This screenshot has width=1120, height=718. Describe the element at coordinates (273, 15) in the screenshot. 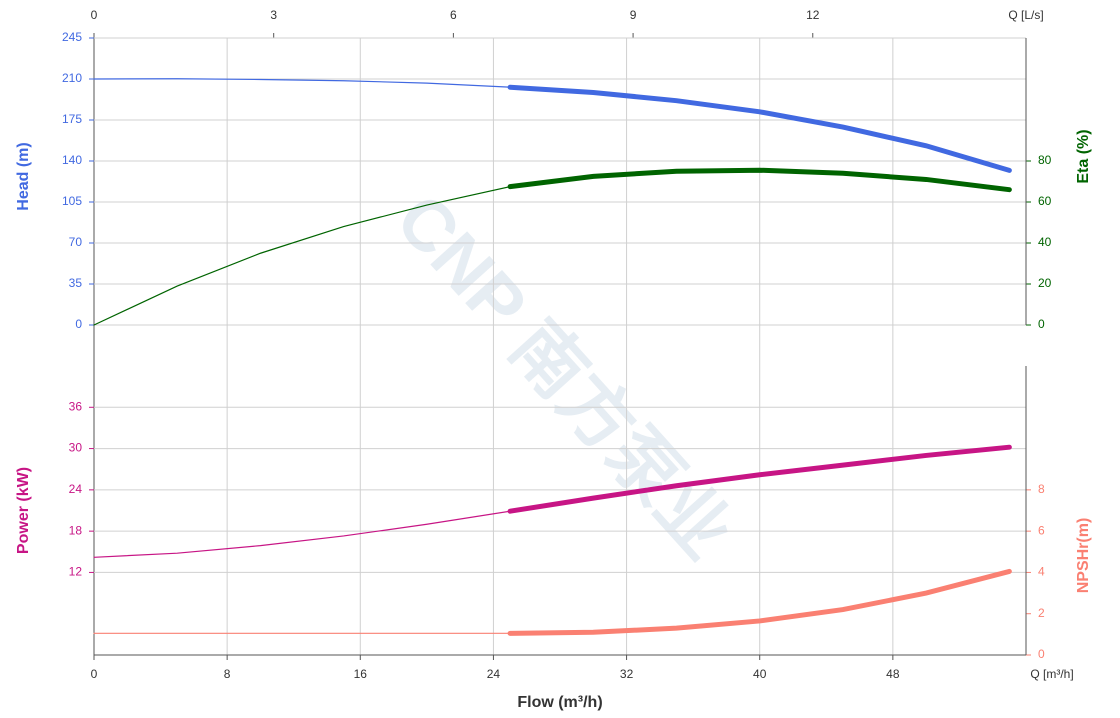

I see `x2-tick-label: 3` at that location.